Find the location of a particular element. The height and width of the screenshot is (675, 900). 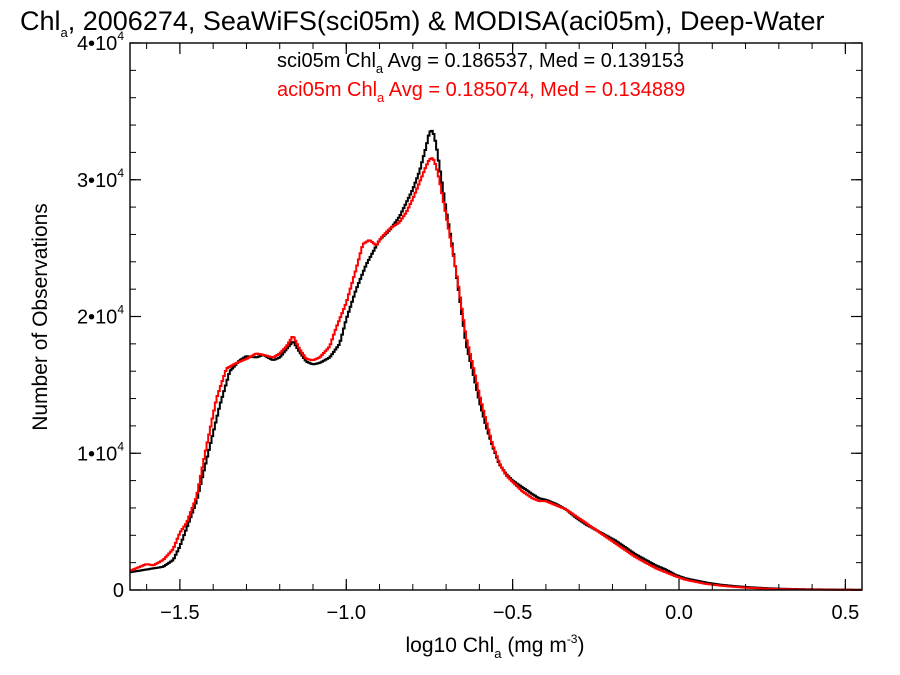

x-tick-label: −0.5 is located at coordinates (512, 613).